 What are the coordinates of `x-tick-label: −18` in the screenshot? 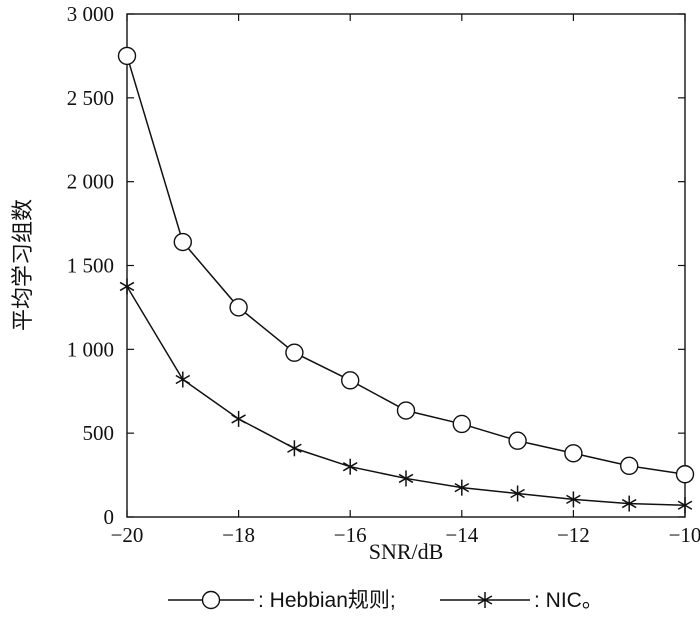 It's located at (238, 535).